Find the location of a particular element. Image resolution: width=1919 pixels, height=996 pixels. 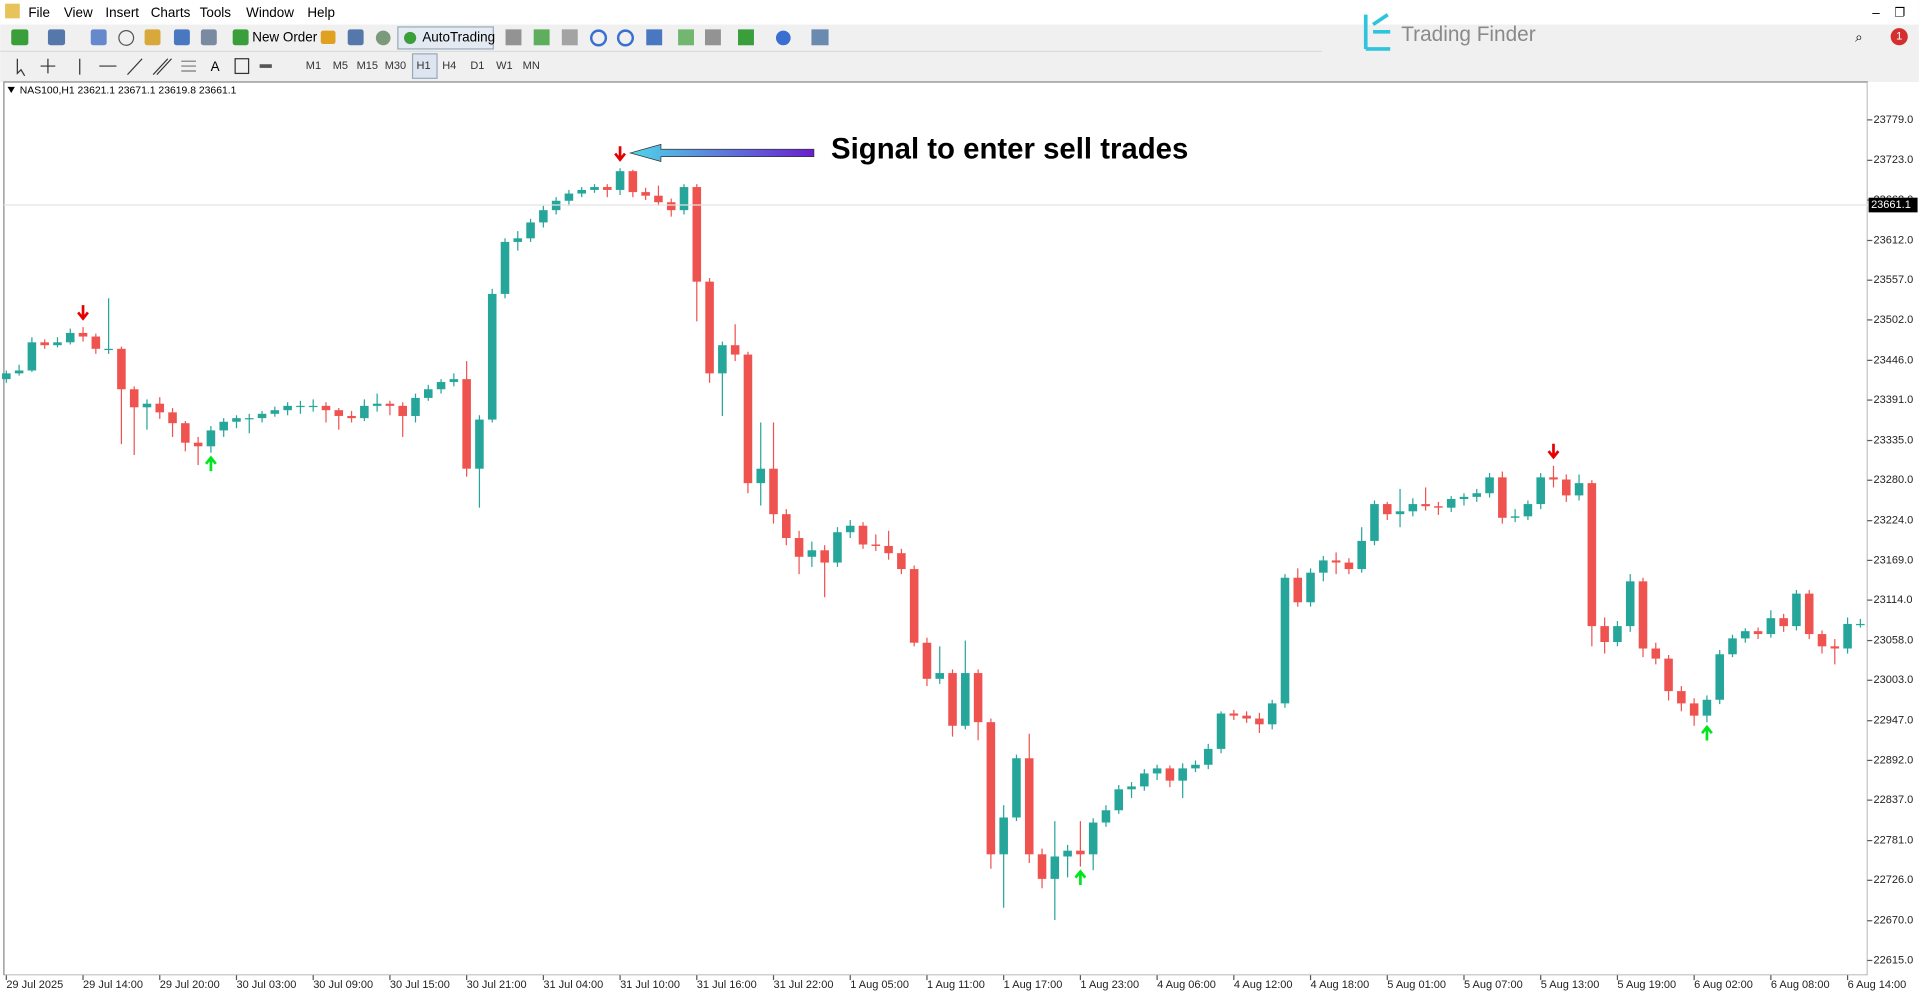

menu-item: Window is located at coordinates (270, 12).